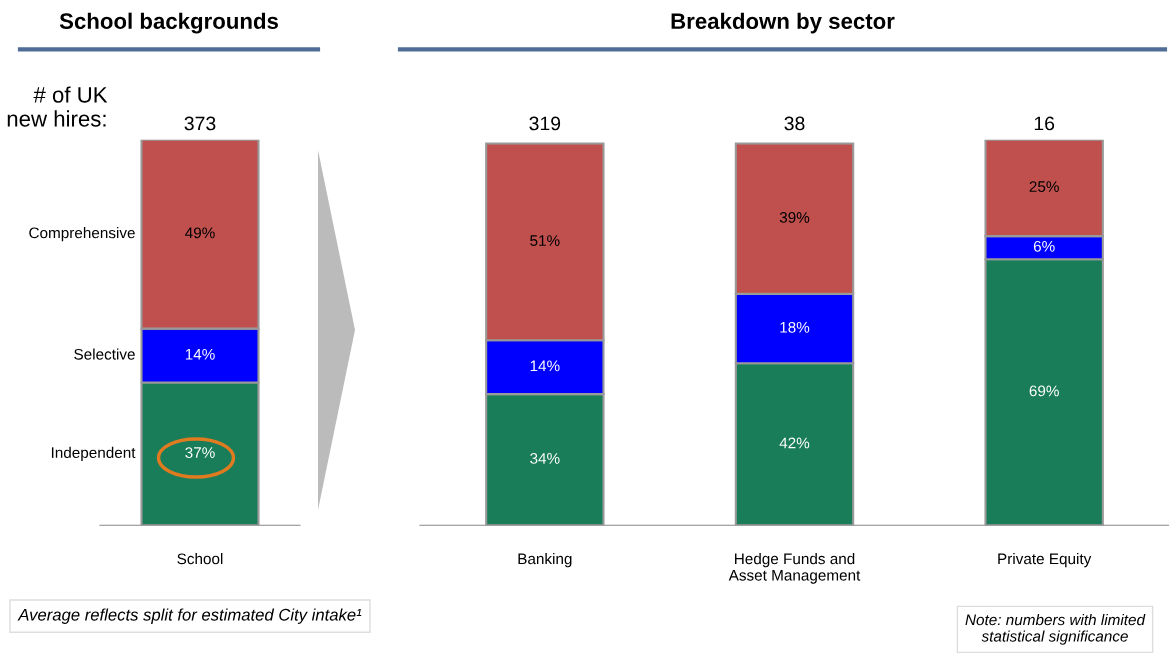  Describe the element at coordinates (104, 354) in the screenshot. I see `series-label: Selective` at that location.